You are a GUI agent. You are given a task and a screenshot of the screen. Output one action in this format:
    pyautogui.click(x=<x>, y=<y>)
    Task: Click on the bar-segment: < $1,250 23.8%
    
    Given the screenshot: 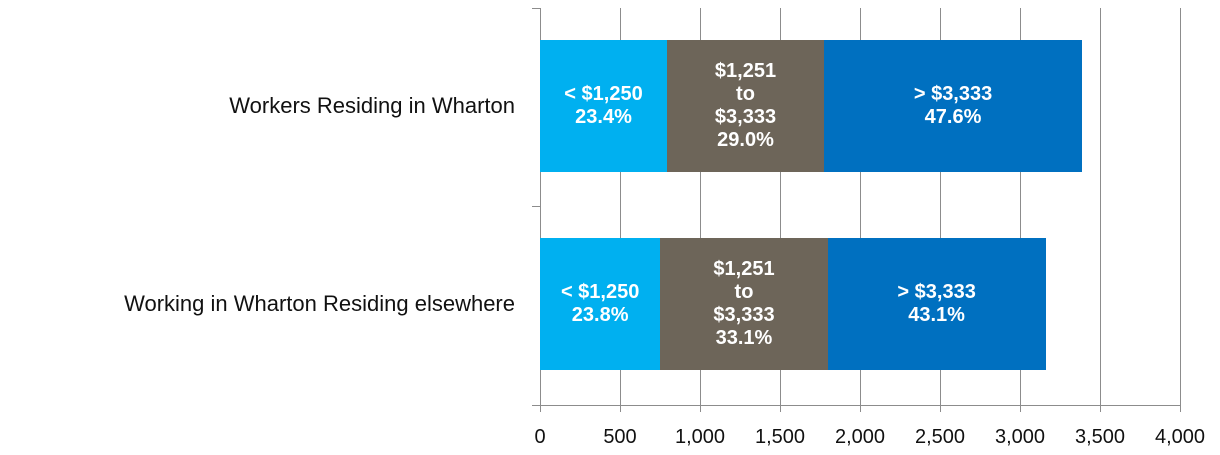 What is the action you would take?
    pyautogui.click(x=600, y=304)
    